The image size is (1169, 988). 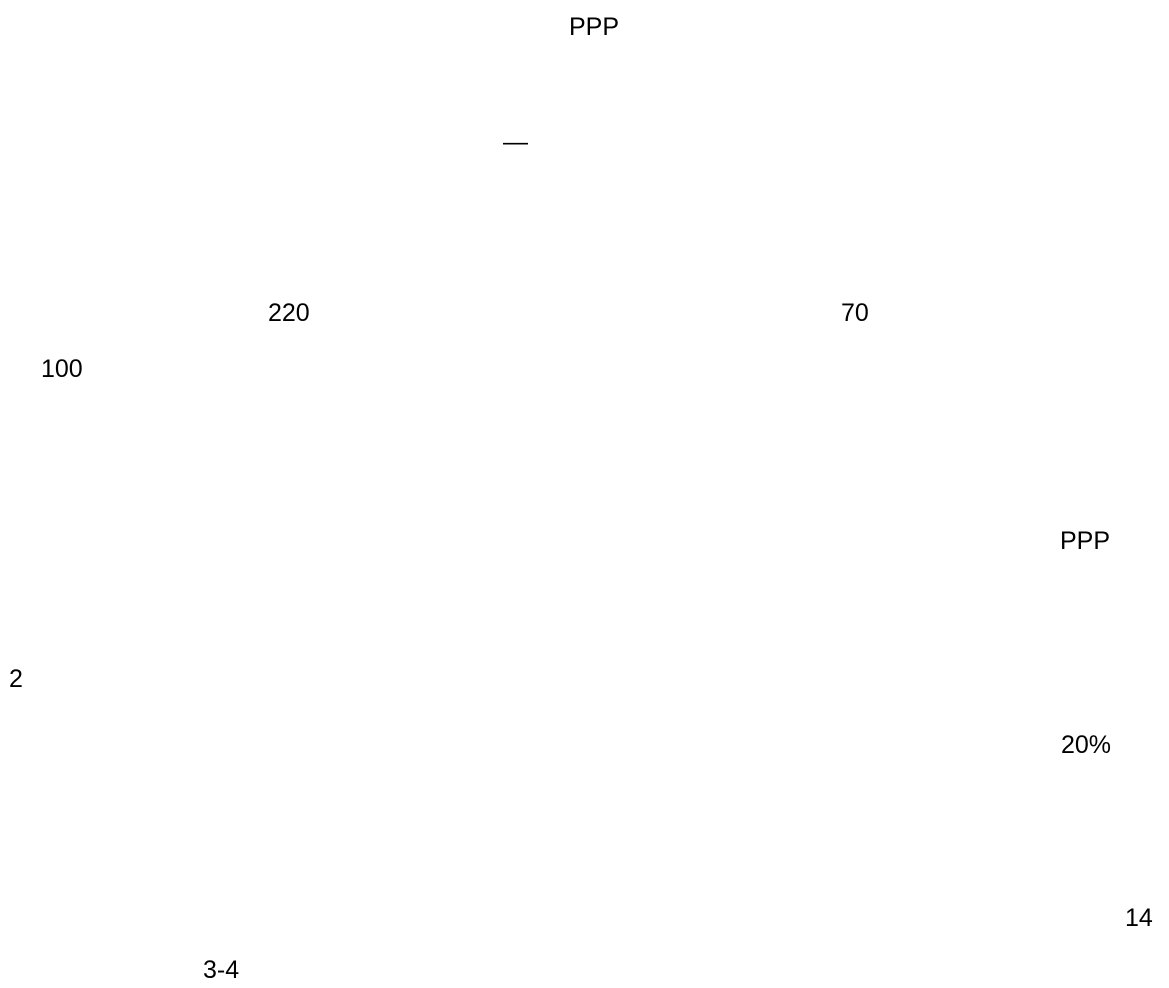 I want to click on number-70-text: 70, so click(x=855, y=313).